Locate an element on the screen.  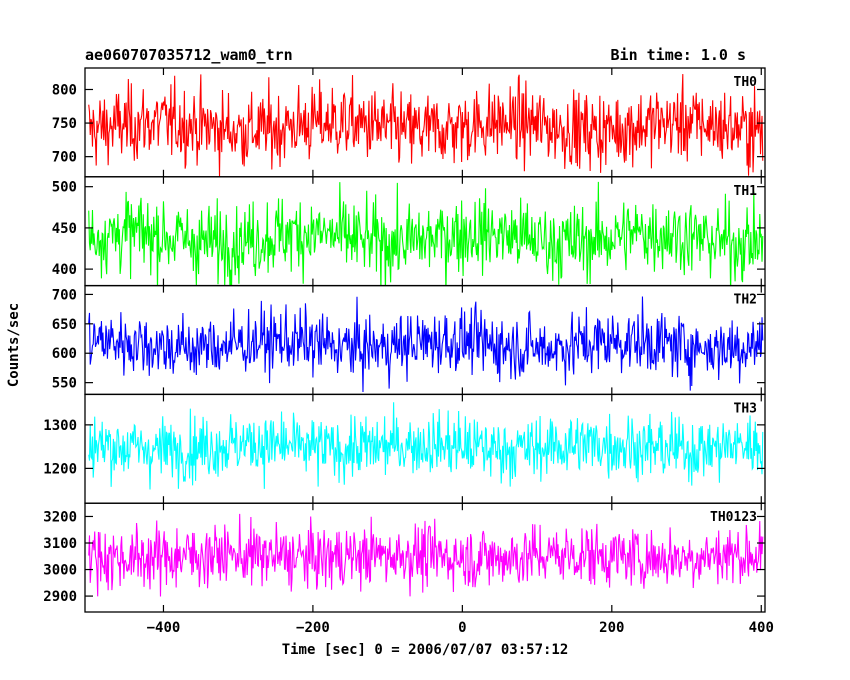
y-tick-label: 3100 is located at coordinates (60, 544).